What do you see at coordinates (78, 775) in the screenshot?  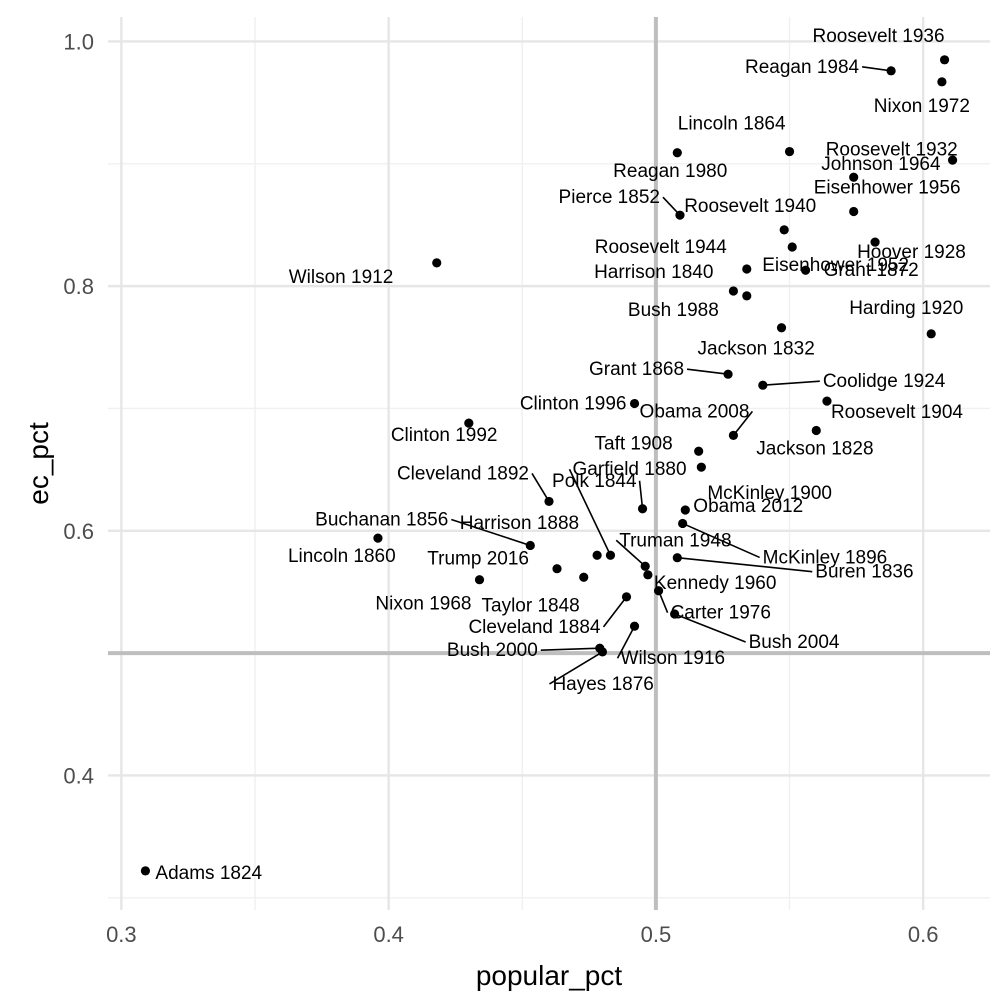 I see `y-tick-label: 0.4` at bounding box center [78, 775].